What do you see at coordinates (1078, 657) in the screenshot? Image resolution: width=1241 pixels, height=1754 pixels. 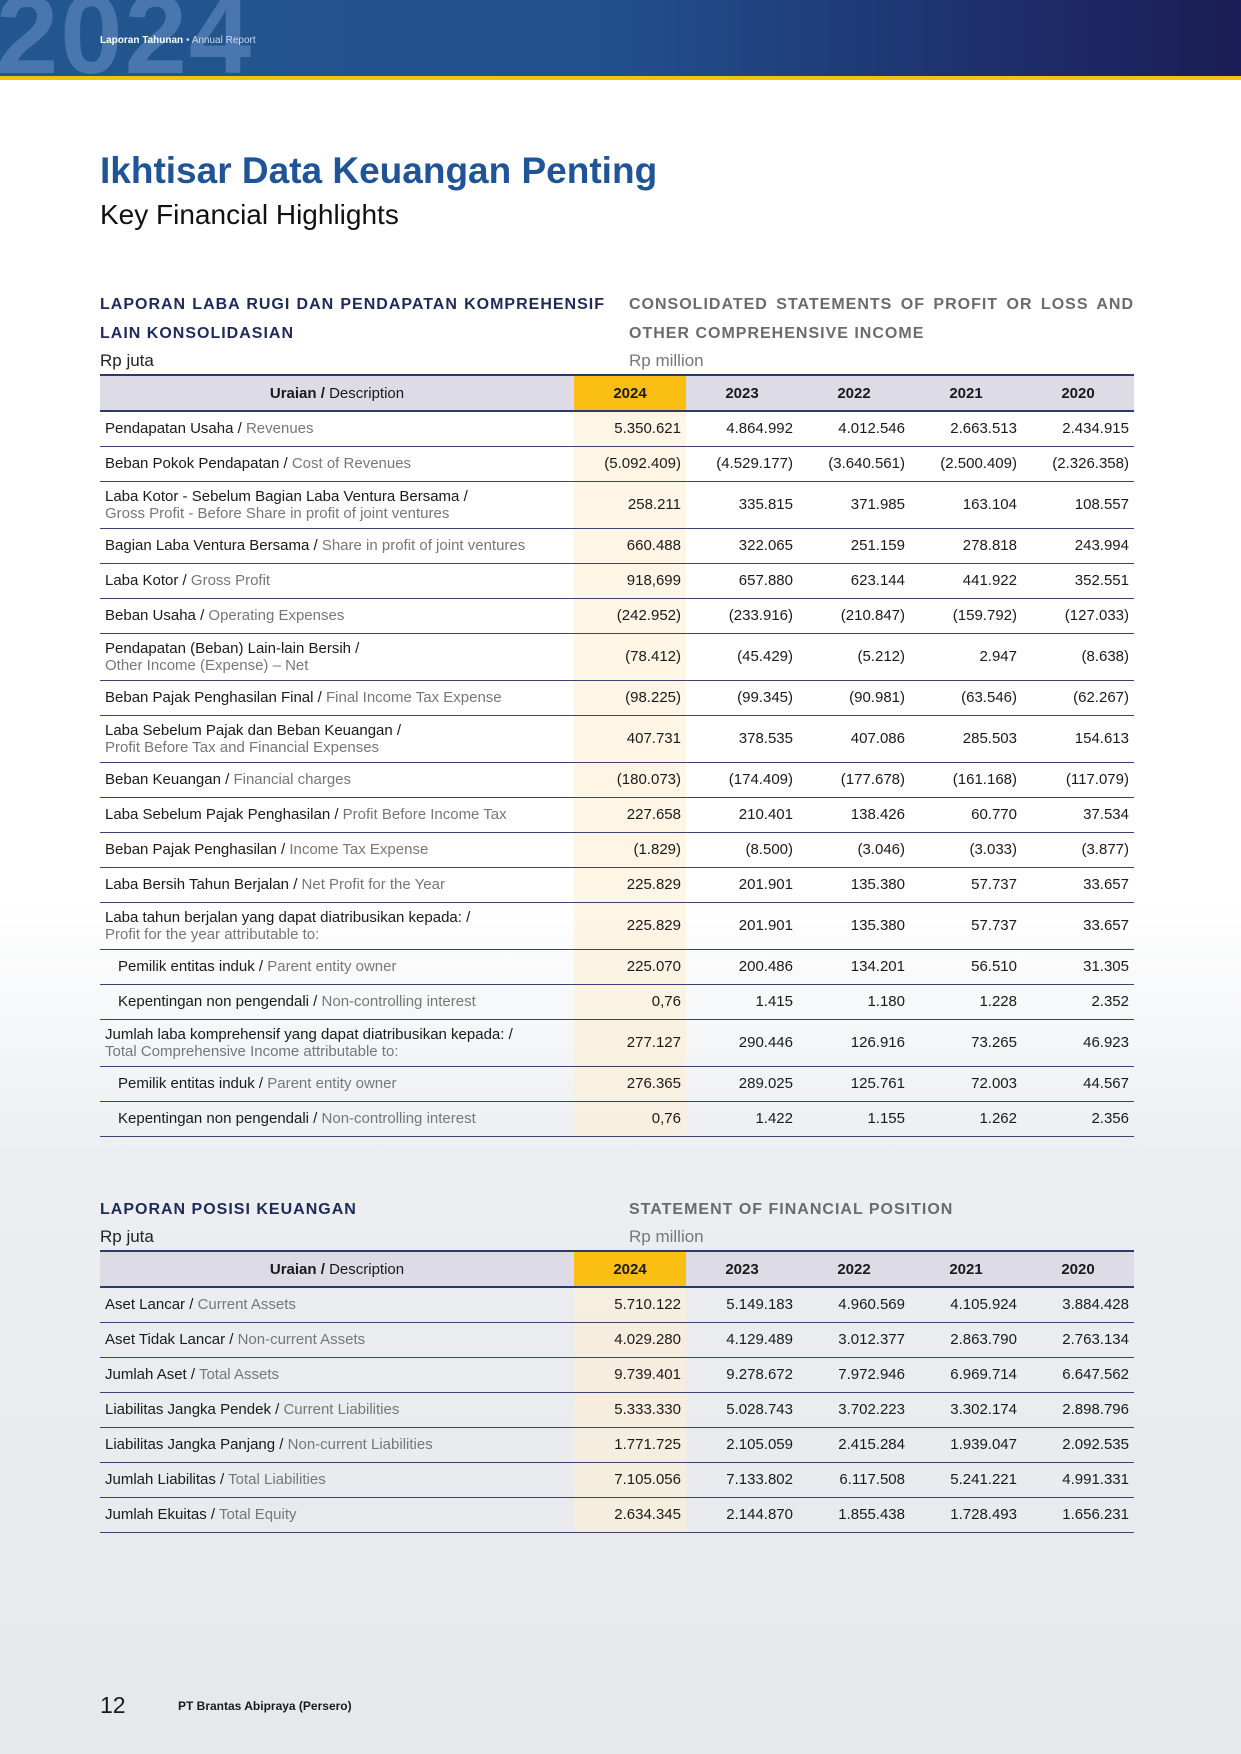 I see `cell-value: (8.638)` at bounding box center [1078, 657].